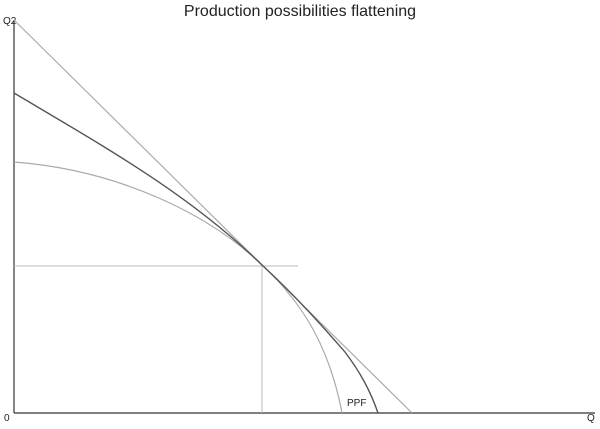  I want to click on origin-label: 0, so click(7, 418).